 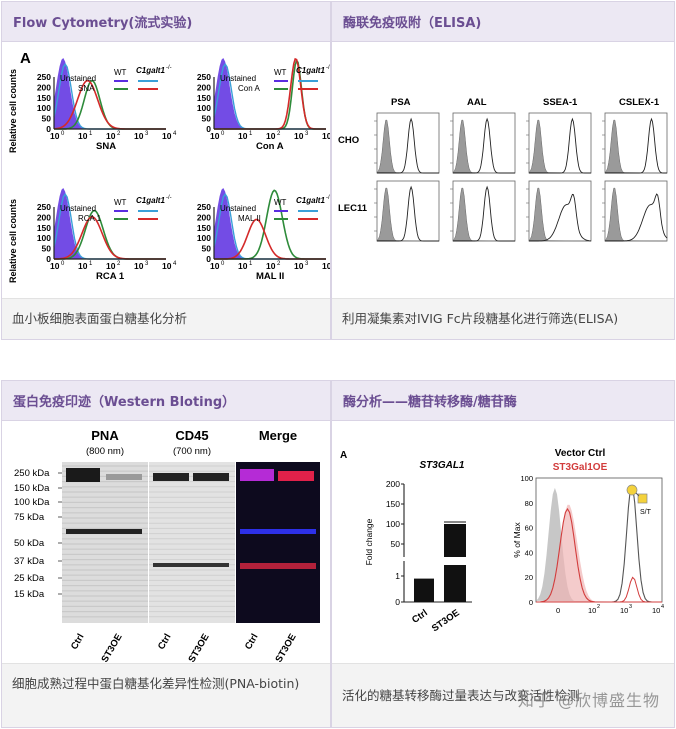 I want to click on bar-y-tick: 100, so click(x=393, y=524).